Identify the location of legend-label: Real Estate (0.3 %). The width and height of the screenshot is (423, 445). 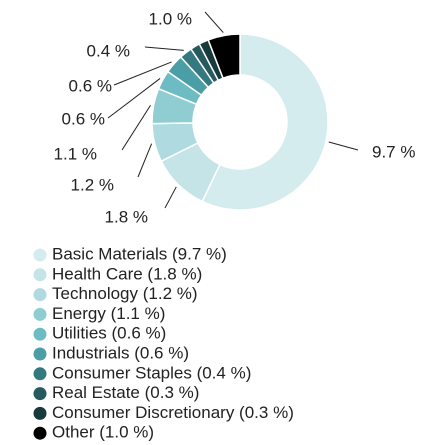
(125, 392).